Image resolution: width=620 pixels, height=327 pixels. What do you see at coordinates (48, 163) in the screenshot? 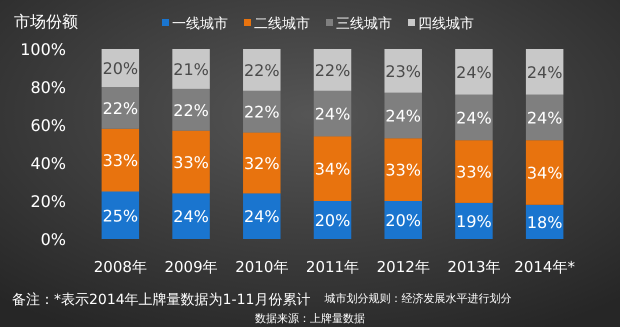
I see `y-tick-label: 40%` at bounding box center [48, 163].